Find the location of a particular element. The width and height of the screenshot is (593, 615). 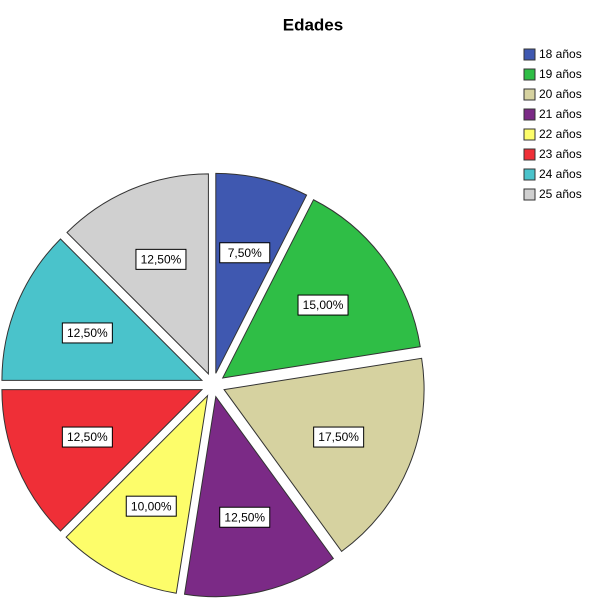

legend-label: 18 años is located at coordinates (560, 54).